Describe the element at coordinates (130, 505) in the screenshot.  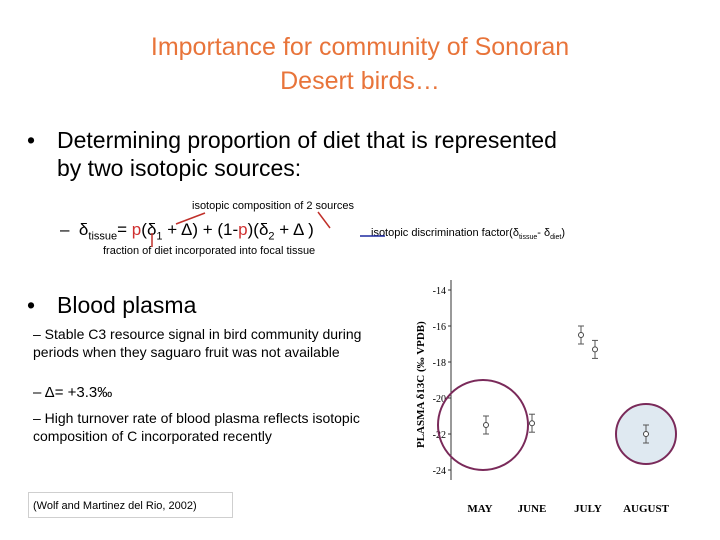
I see `citation: (Wolf and Martinez del Rio, 2002)` at that location.